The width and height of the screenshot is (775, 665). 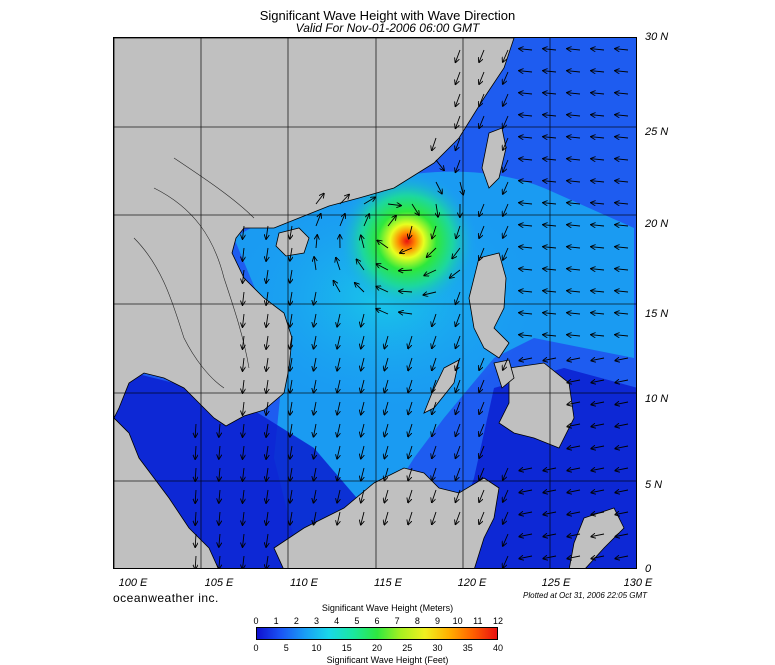 I want to click on colorbar-meter-tick: 12, so click(x=498, y=621).